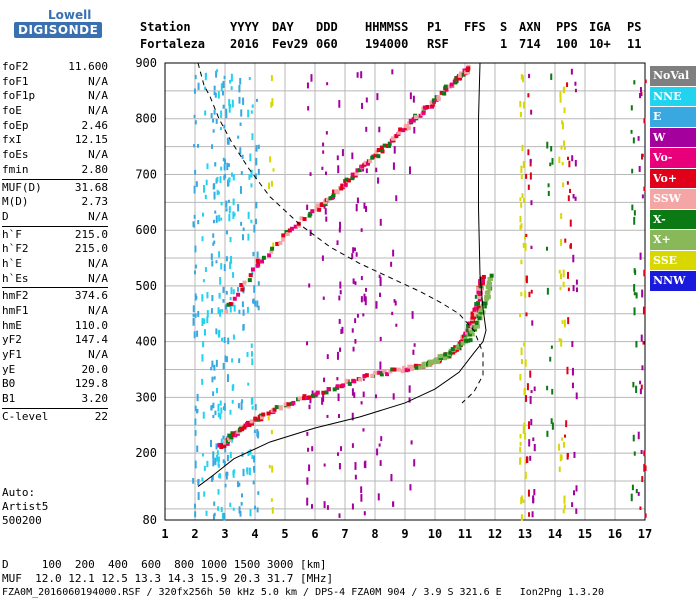  Describe the element at coordinates (146, 397) in the screenshot. I see `y-tick-label: 300` at that location.